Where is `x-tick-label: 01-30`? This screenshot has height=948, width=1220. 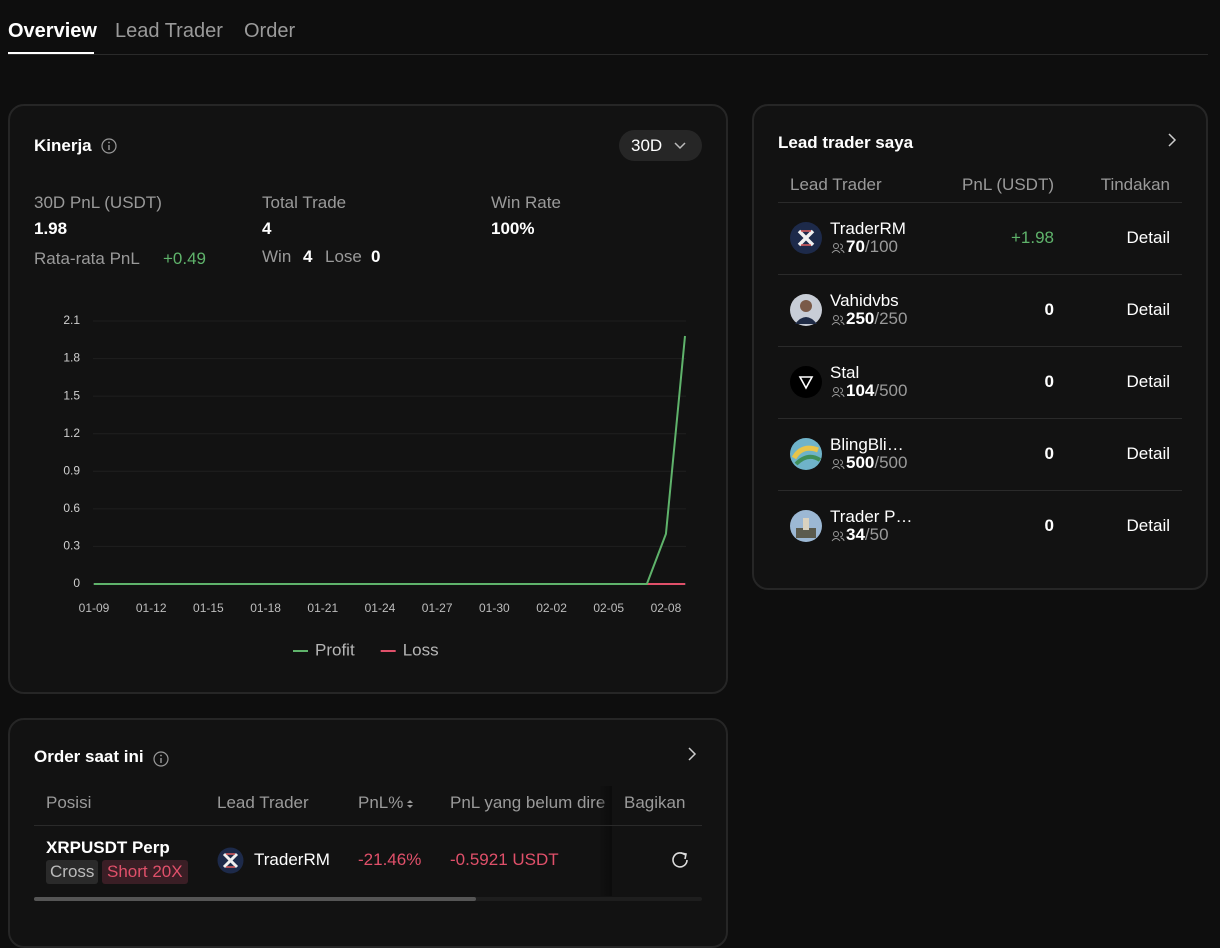
x-tick-label: 01-30 is located at coordinates (494, 608).